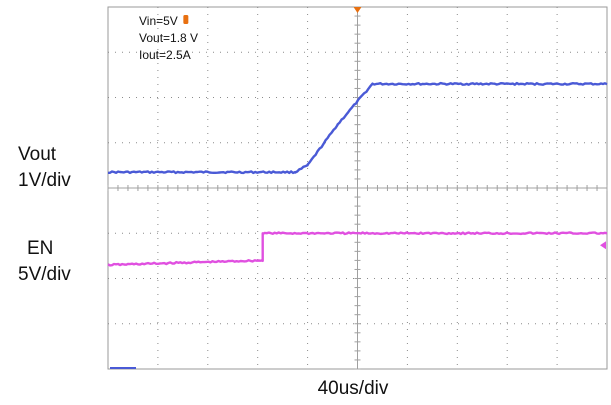 The image size is (611, 405). I want to click on en-channel-scale: 5V/div, so click(44, 274).